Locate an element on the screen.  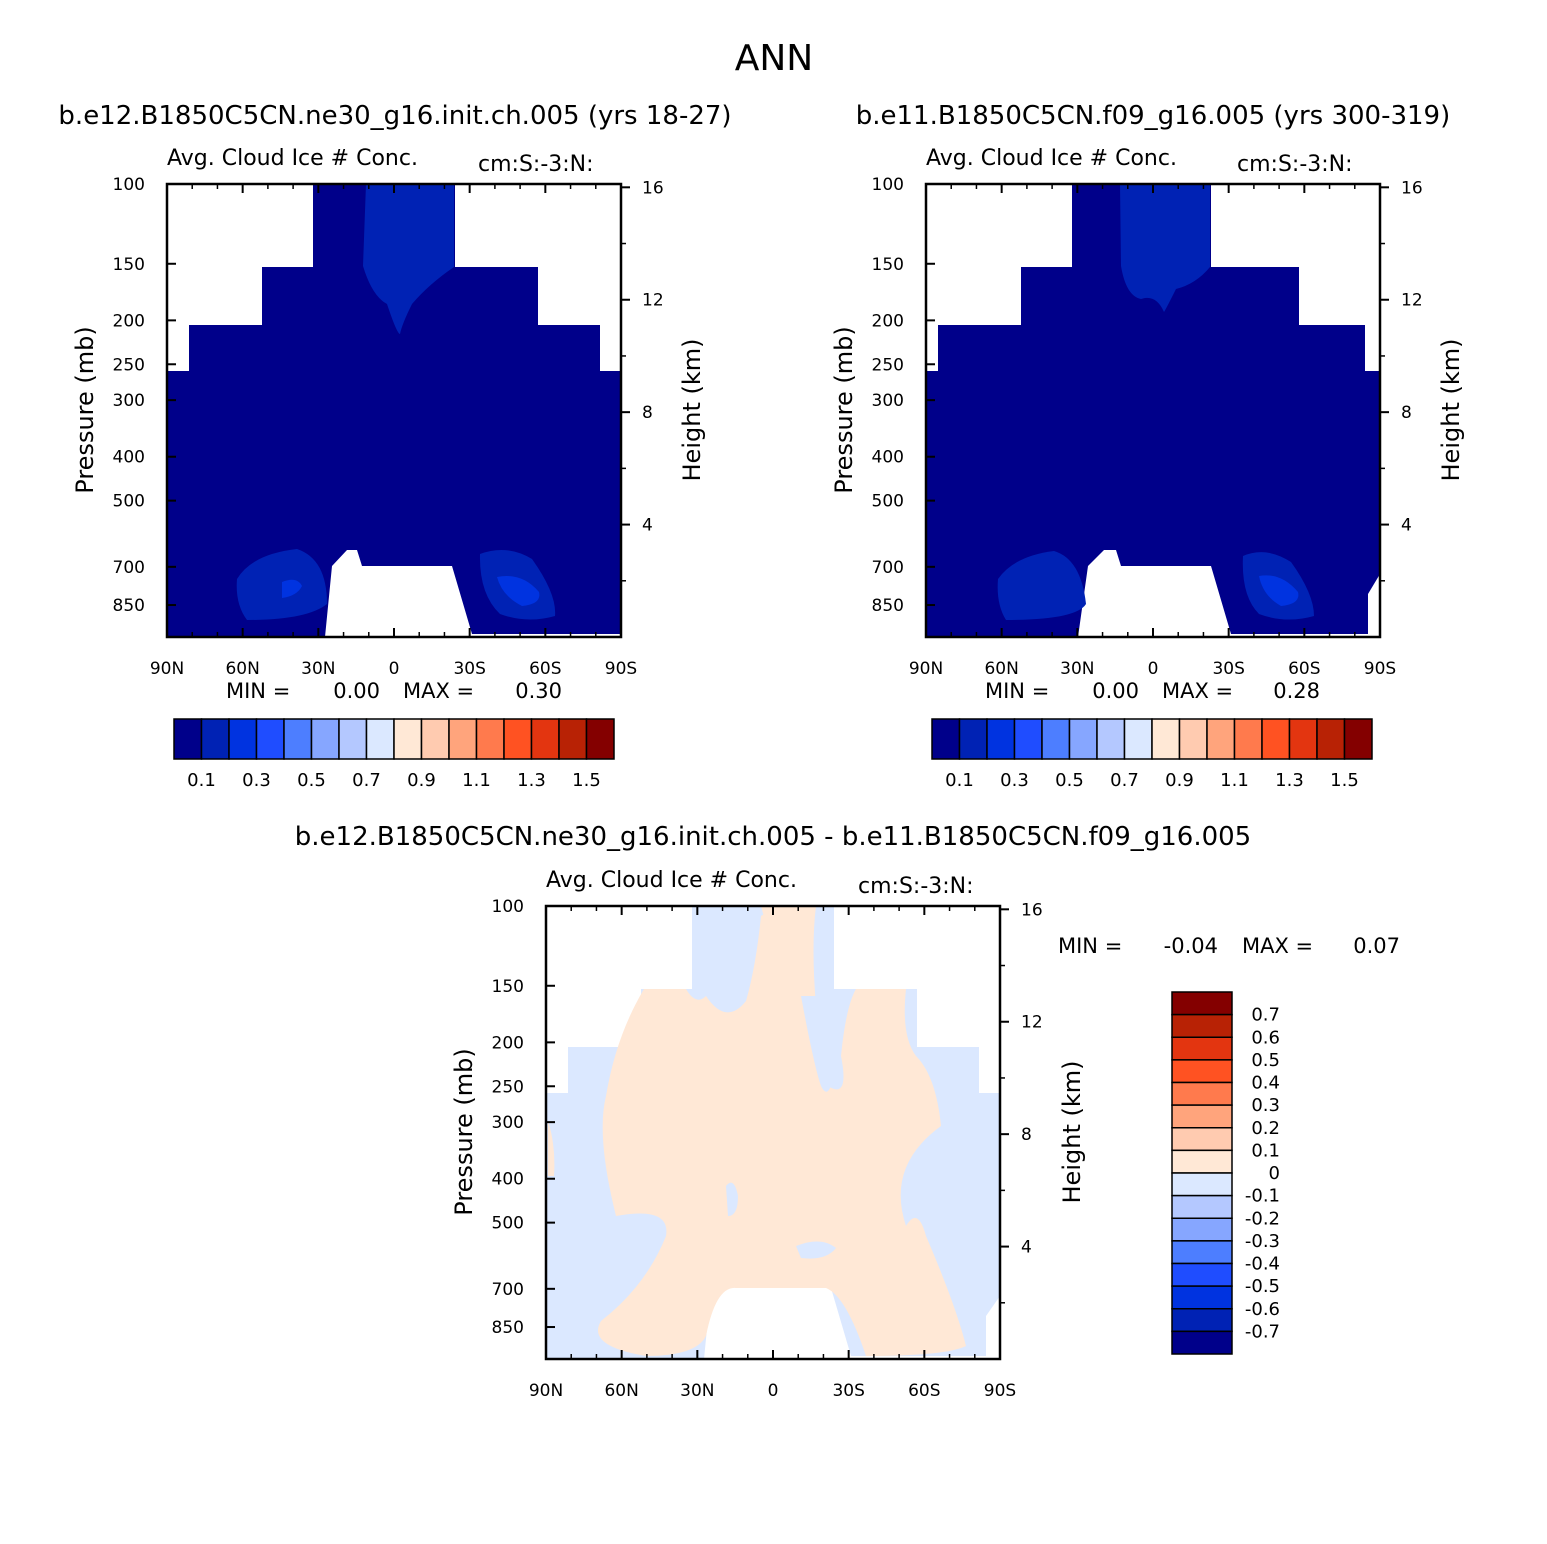
x-tick-label: 30N is located at coordinates (318, 669).